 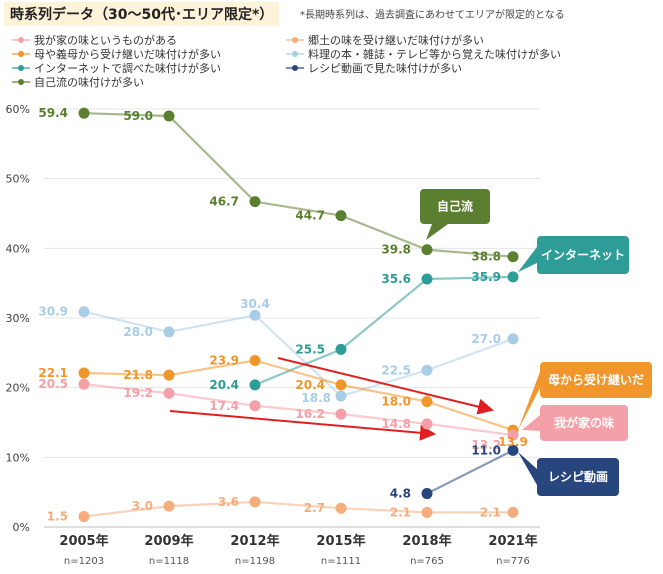 What do you see at coordinates (105, 40) in the screenshot?
I see `legend-label: 我が家の味というものがある` at bounding box center [105, 40].